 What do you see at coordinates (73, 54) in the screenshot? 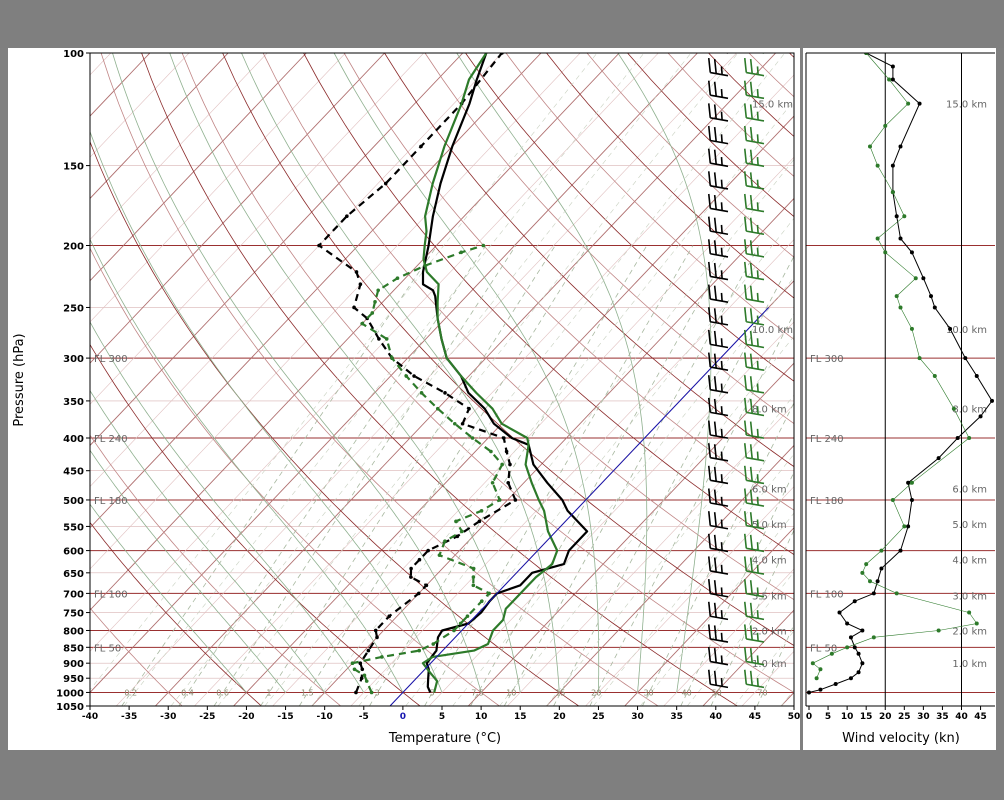
I see `y-tick-label: 100` at bounding box center [73, 54].